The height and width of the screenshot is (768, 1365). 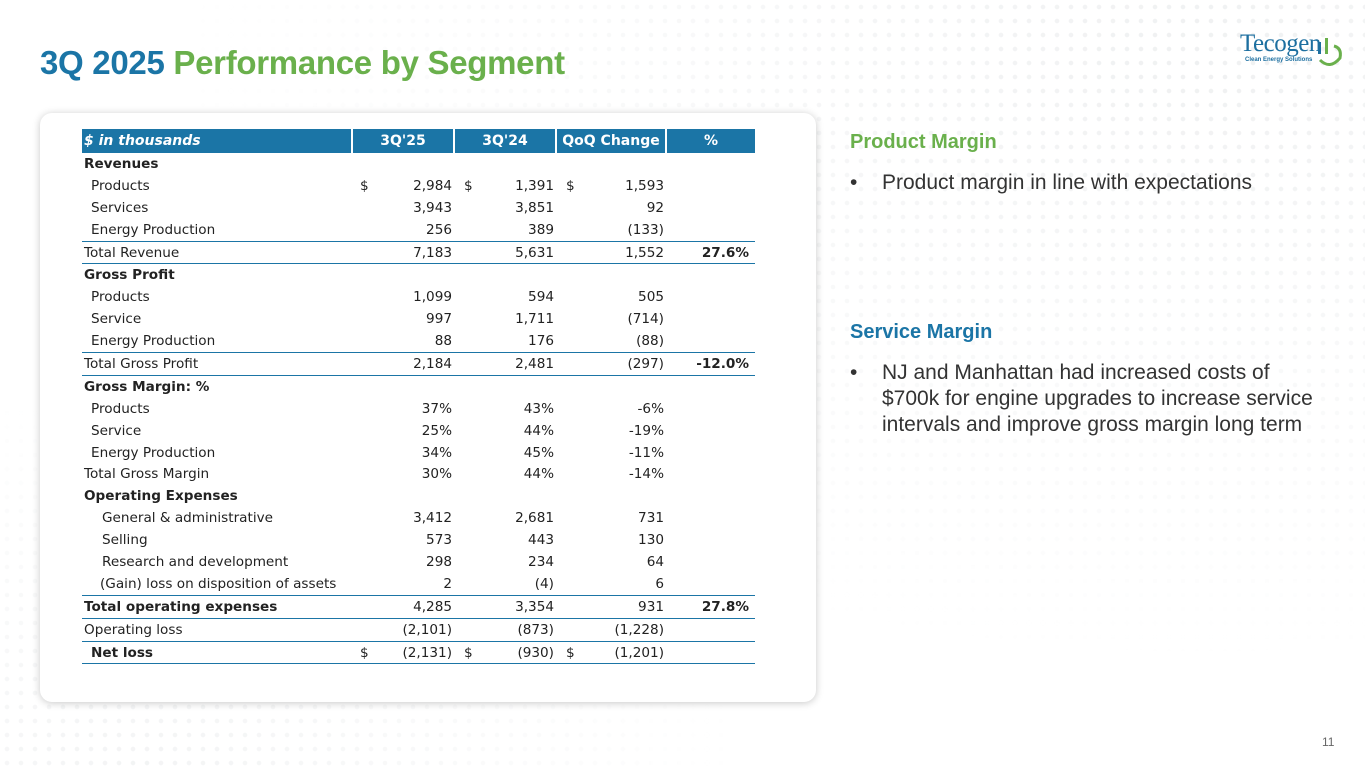 I want to click on row-label: Gross Margin: %, so click(x=147, y=386).